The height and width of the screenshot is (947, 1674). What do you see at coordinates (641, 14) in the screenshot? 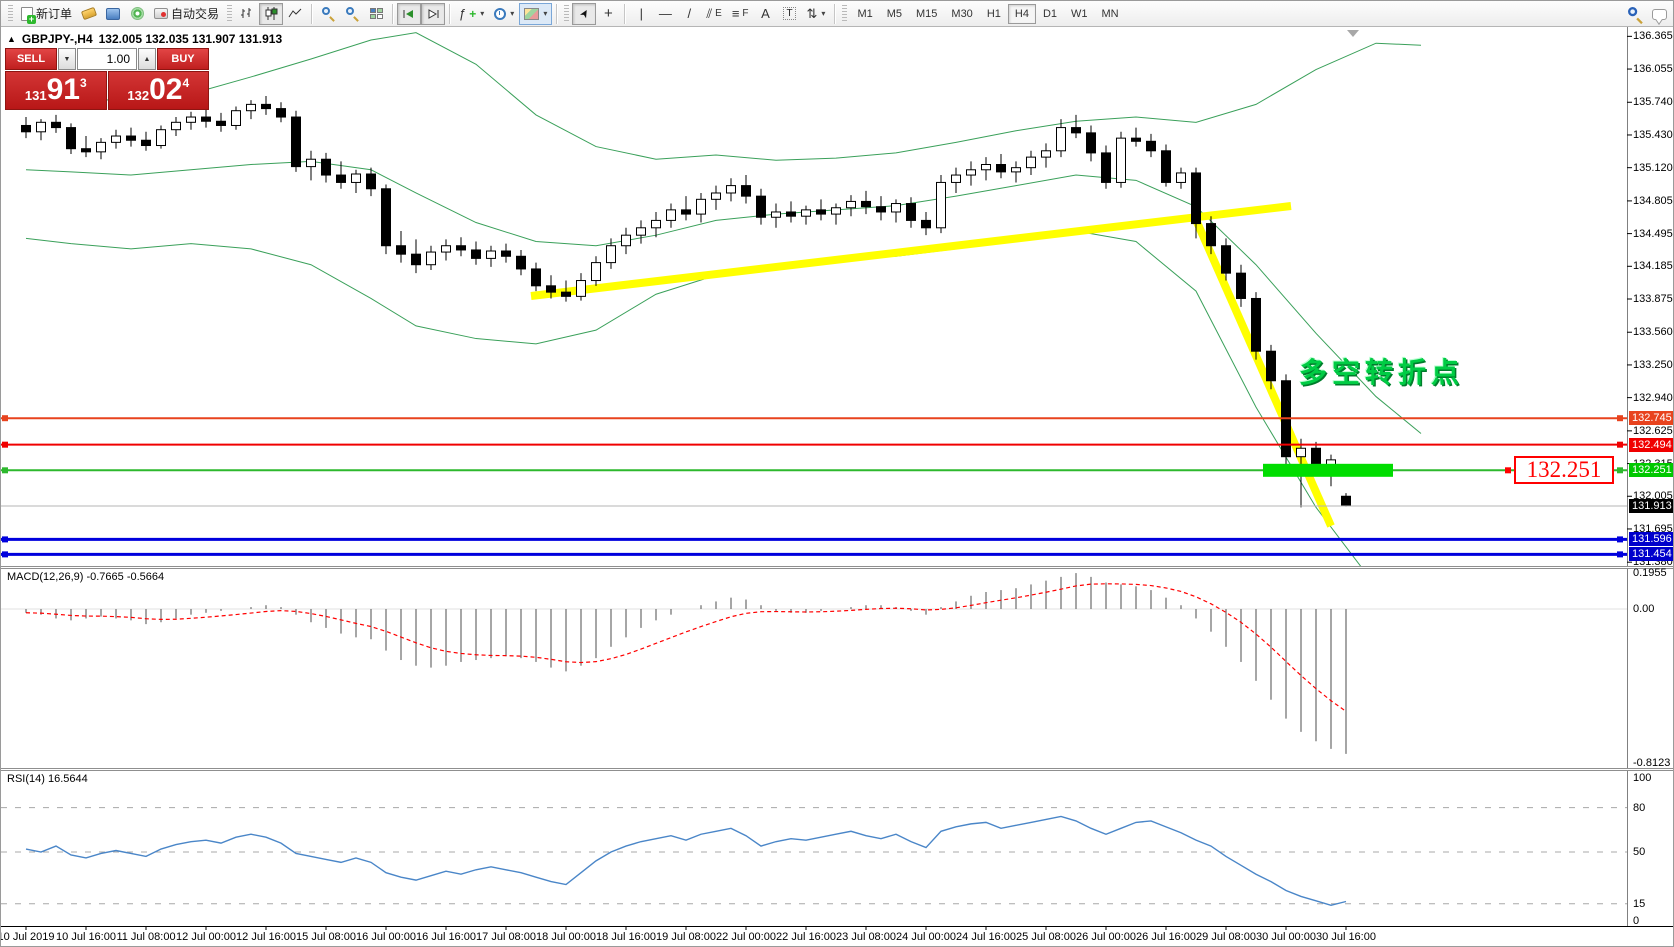
I see `vline-tool-button: |` at bounding box center [641, 14].